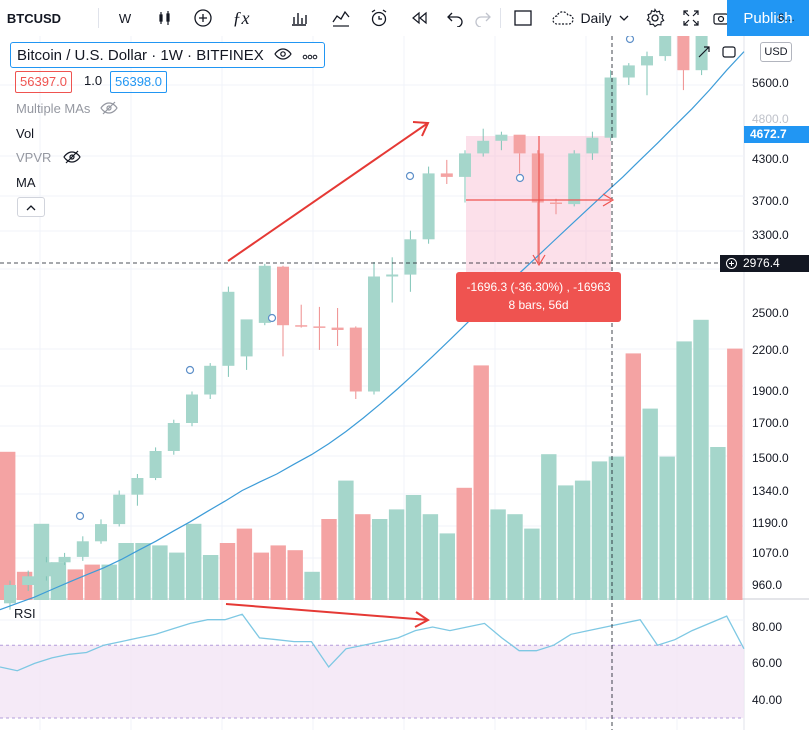  What do you see at coordinates (241, 17) in the screenshot?
I see `indicators-icon: ƒx` at bounding box center [241, 17].